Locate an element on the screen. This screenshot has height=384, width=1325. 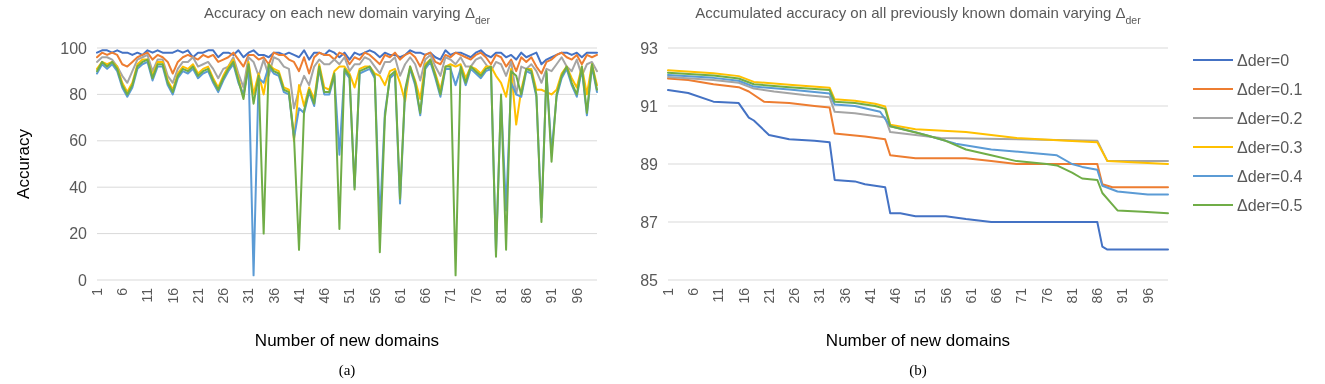
legend-label: Δder=0.5 is located at coordinates (1270, 205).